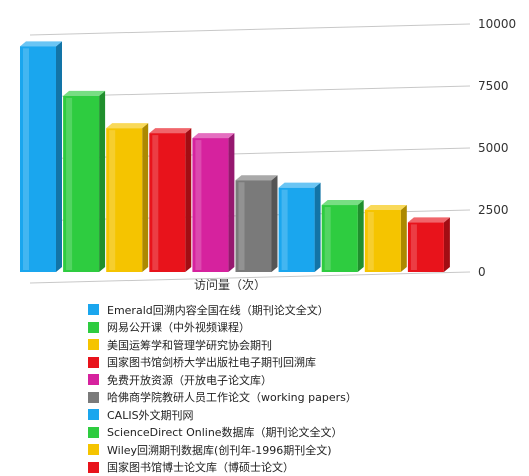 This screenshot has height=476, width=529. I want to click on y-axis-ticks: 0 2500 5000 7500 10000, so click(497, 148).